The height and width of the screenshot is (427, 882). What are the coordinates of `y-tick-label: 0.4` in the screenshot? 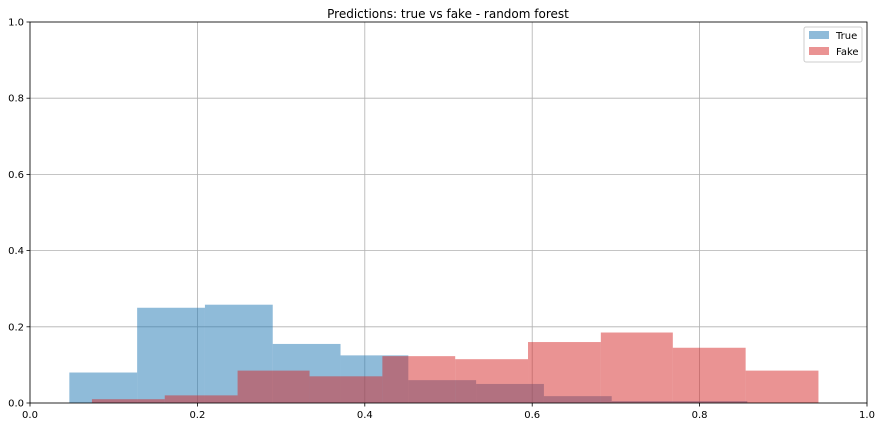 It's located at (16, 251).